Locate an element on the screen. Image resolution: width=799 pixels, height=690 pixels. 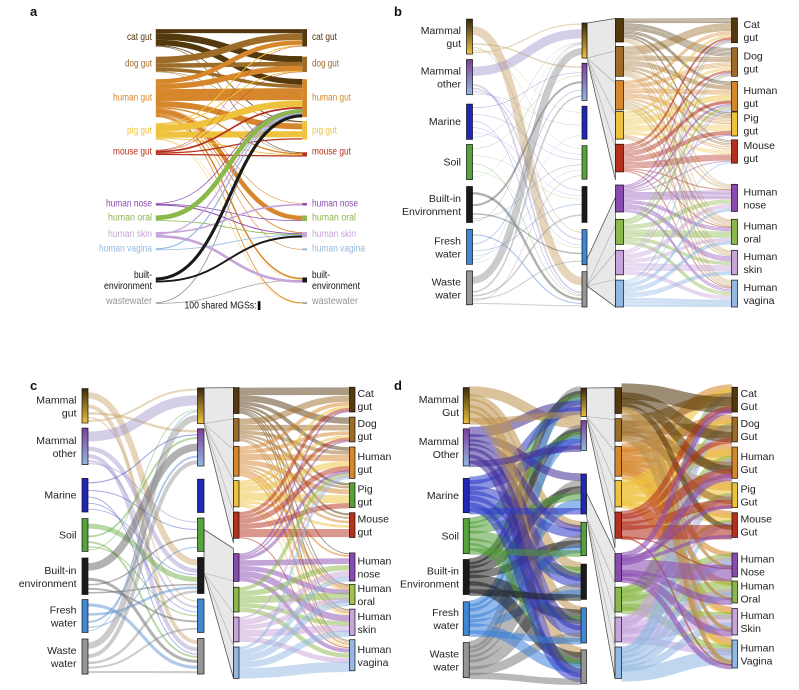
svg-text: Cat is located at coordinates (366, 394).